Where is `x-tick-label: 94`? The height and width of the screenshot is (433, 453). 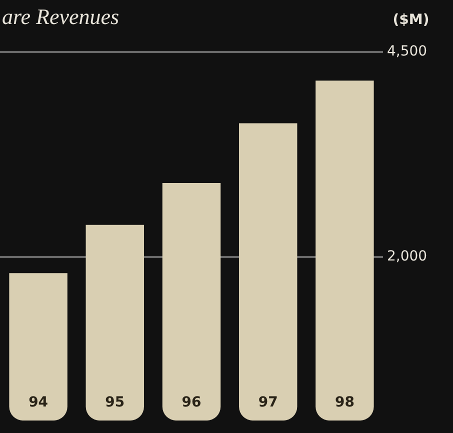
x-tick-label: 94 is located at coordinates (38, 402).